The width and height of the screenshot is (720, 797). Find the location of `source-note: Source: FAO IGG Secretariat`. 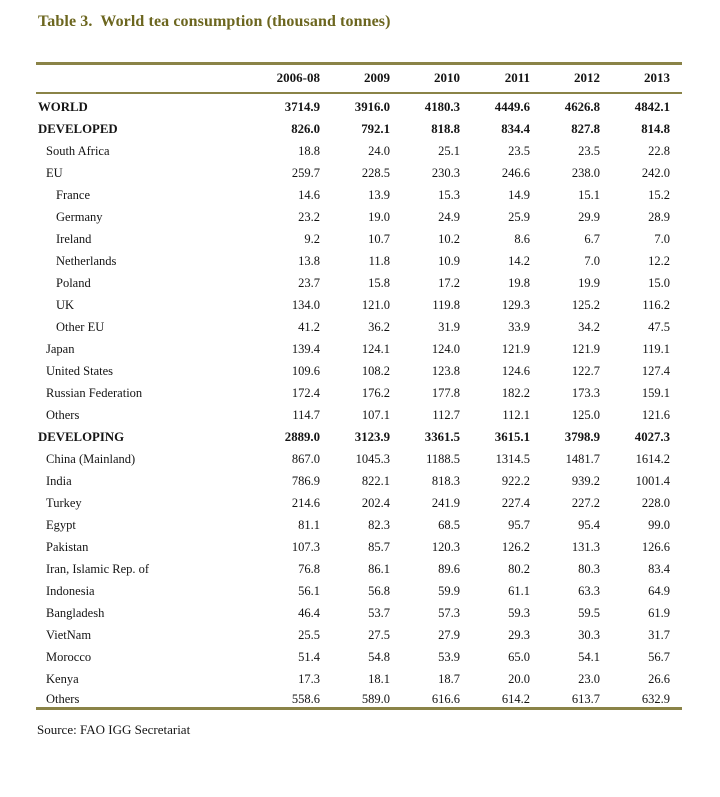

source-note: Source: FAO IGG Secretariat is located at coordinates (114, 729).